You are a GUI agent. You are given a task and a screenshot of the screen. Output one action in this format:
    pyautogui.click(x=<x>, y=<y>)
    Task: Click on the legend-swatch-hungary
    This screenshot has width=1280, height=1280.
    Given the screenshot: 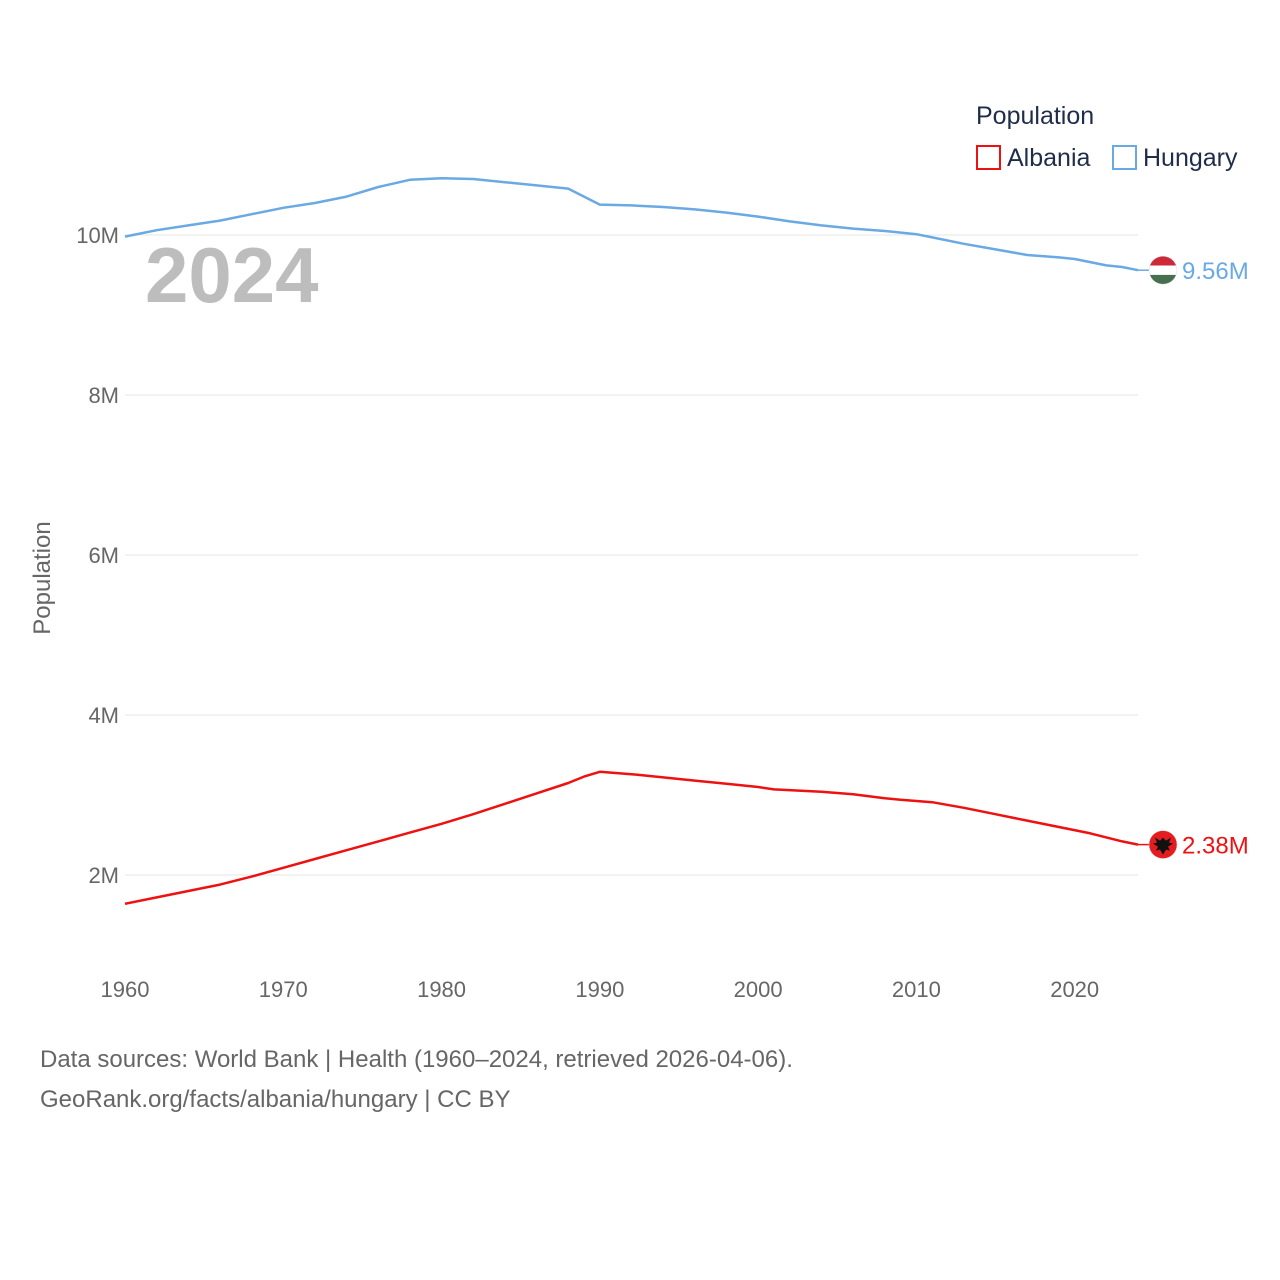 What is the action you would take?
    pyautogui.click(x=1124, y=157)
    